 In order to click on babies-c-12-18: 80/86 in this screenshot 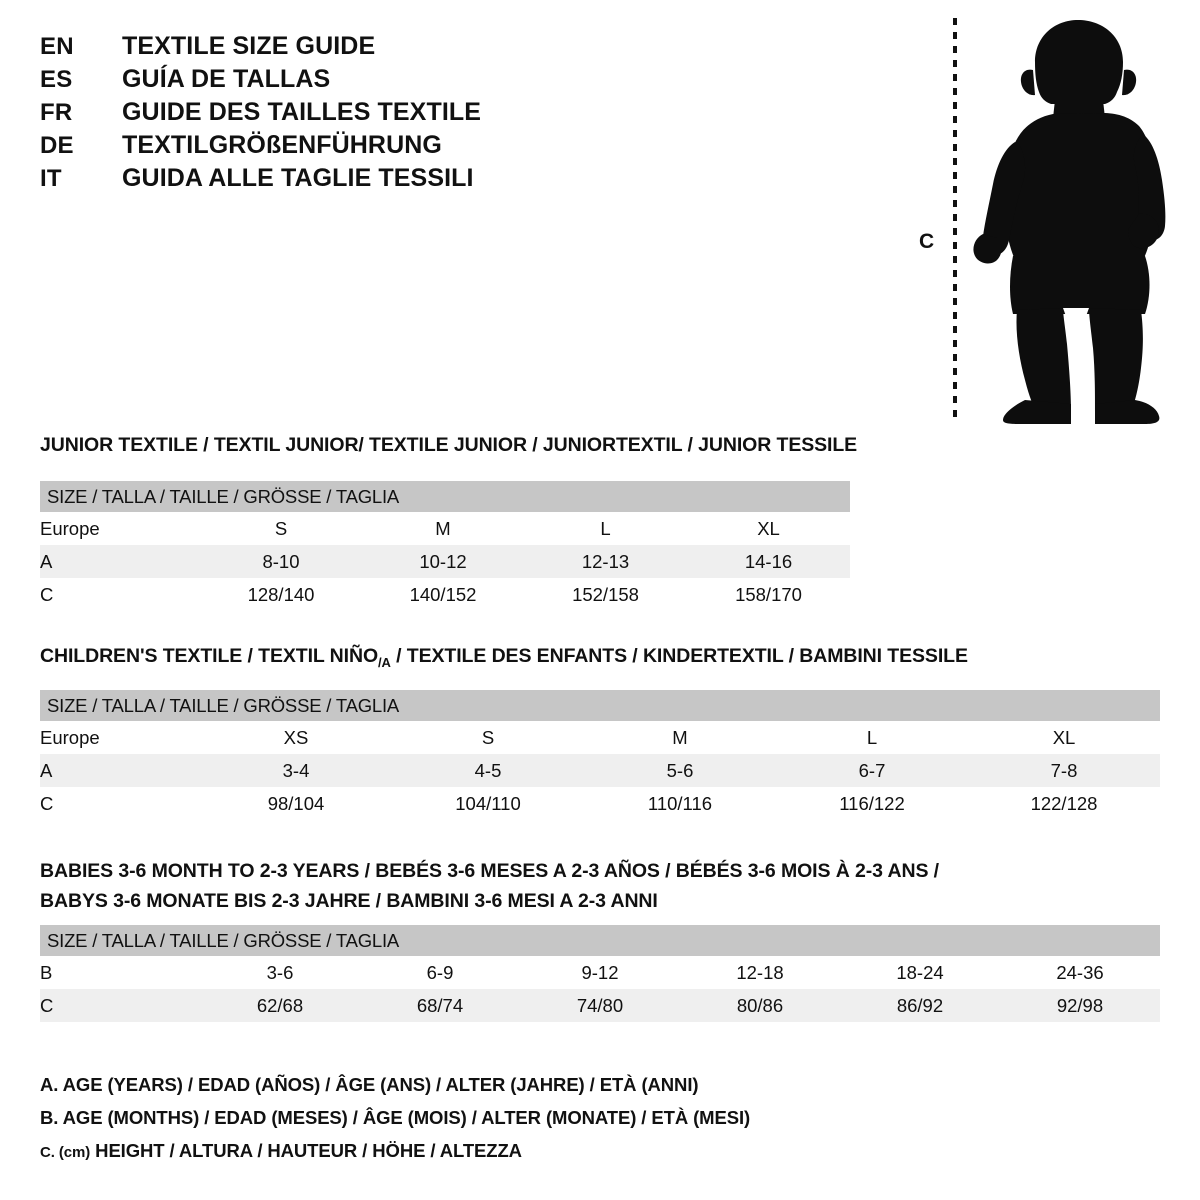, I will do `click(760, 1005)`.